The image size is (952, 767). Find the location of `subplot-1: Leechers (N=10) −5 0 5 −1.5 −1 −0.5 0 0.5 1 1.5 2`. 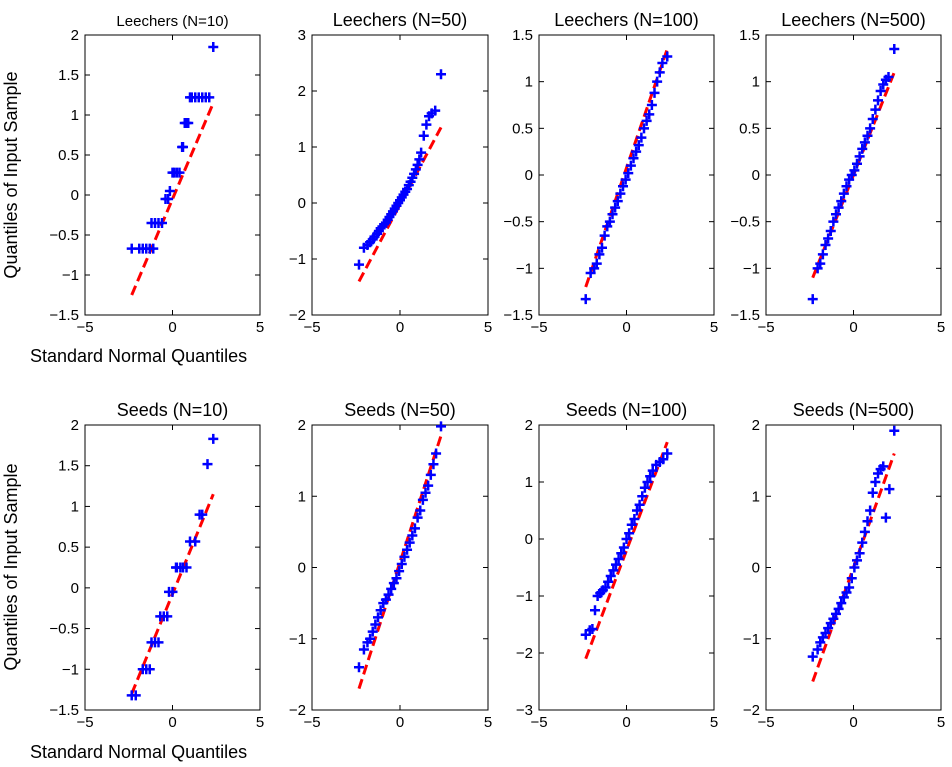

subplot-1: Leechers (N=10) −5 0 5 −1.5 −1 −0.5 0 0.5 1 1.5 2 is located at coordinates (156, 174).